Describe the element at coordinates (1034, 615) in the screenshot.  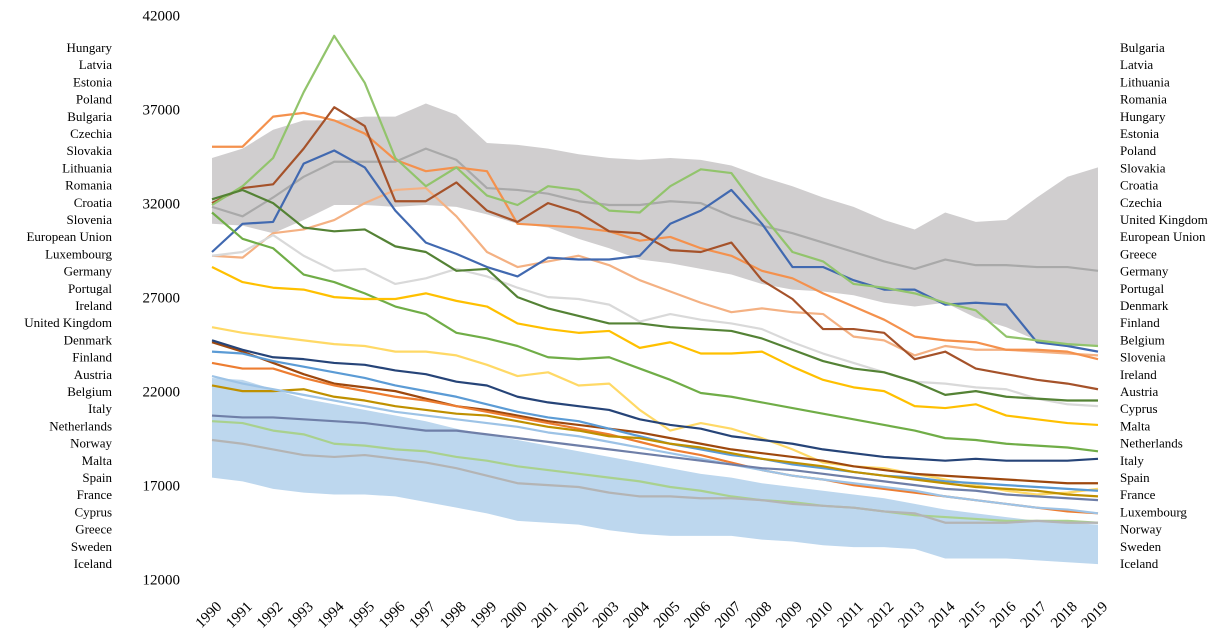
I see `x-tick-label: 2017` at that location.